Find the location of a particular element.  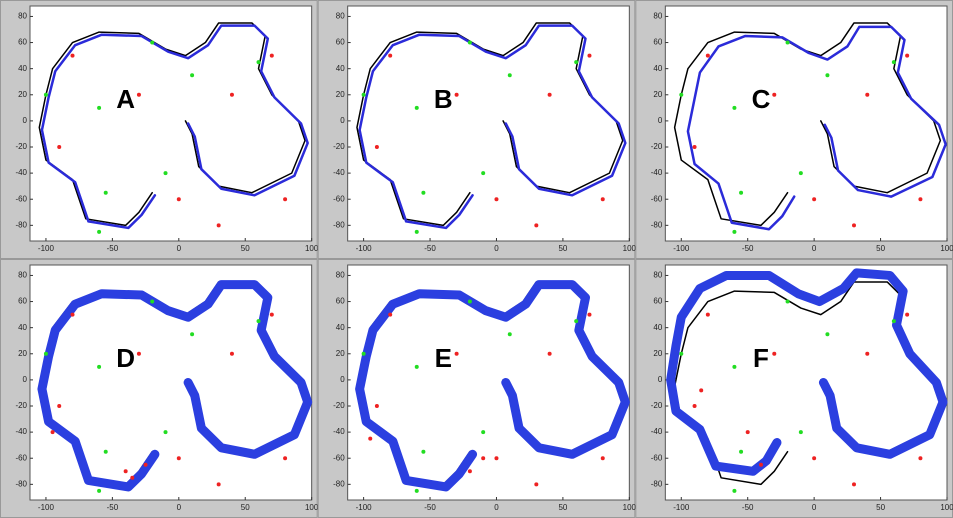

panel-letter: C is located at coordinates (761, 99).